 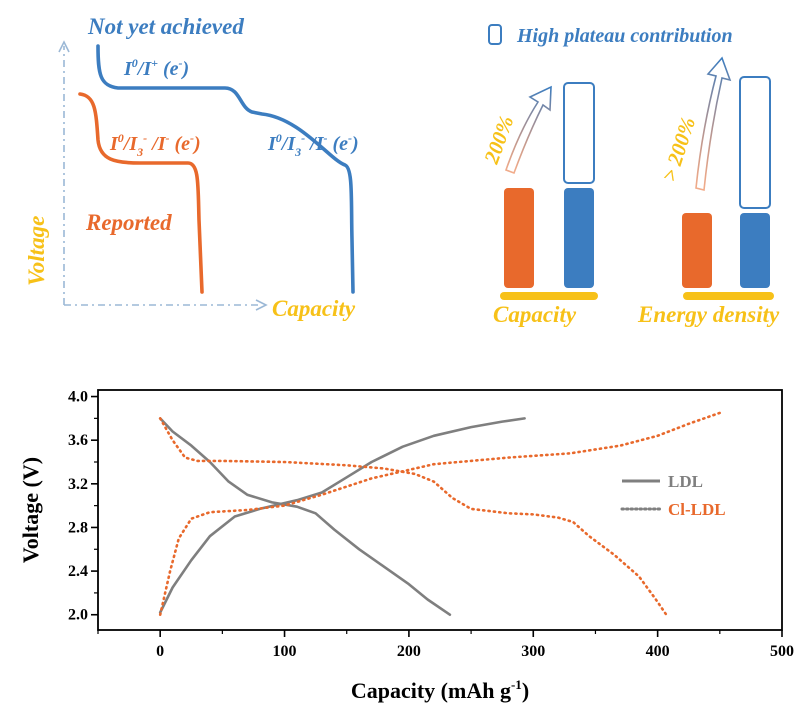 What do you see at coordinates (261, 305) in the screenshot?
I see `schematic-x-arrowhead` at bounding box center [261, 305].